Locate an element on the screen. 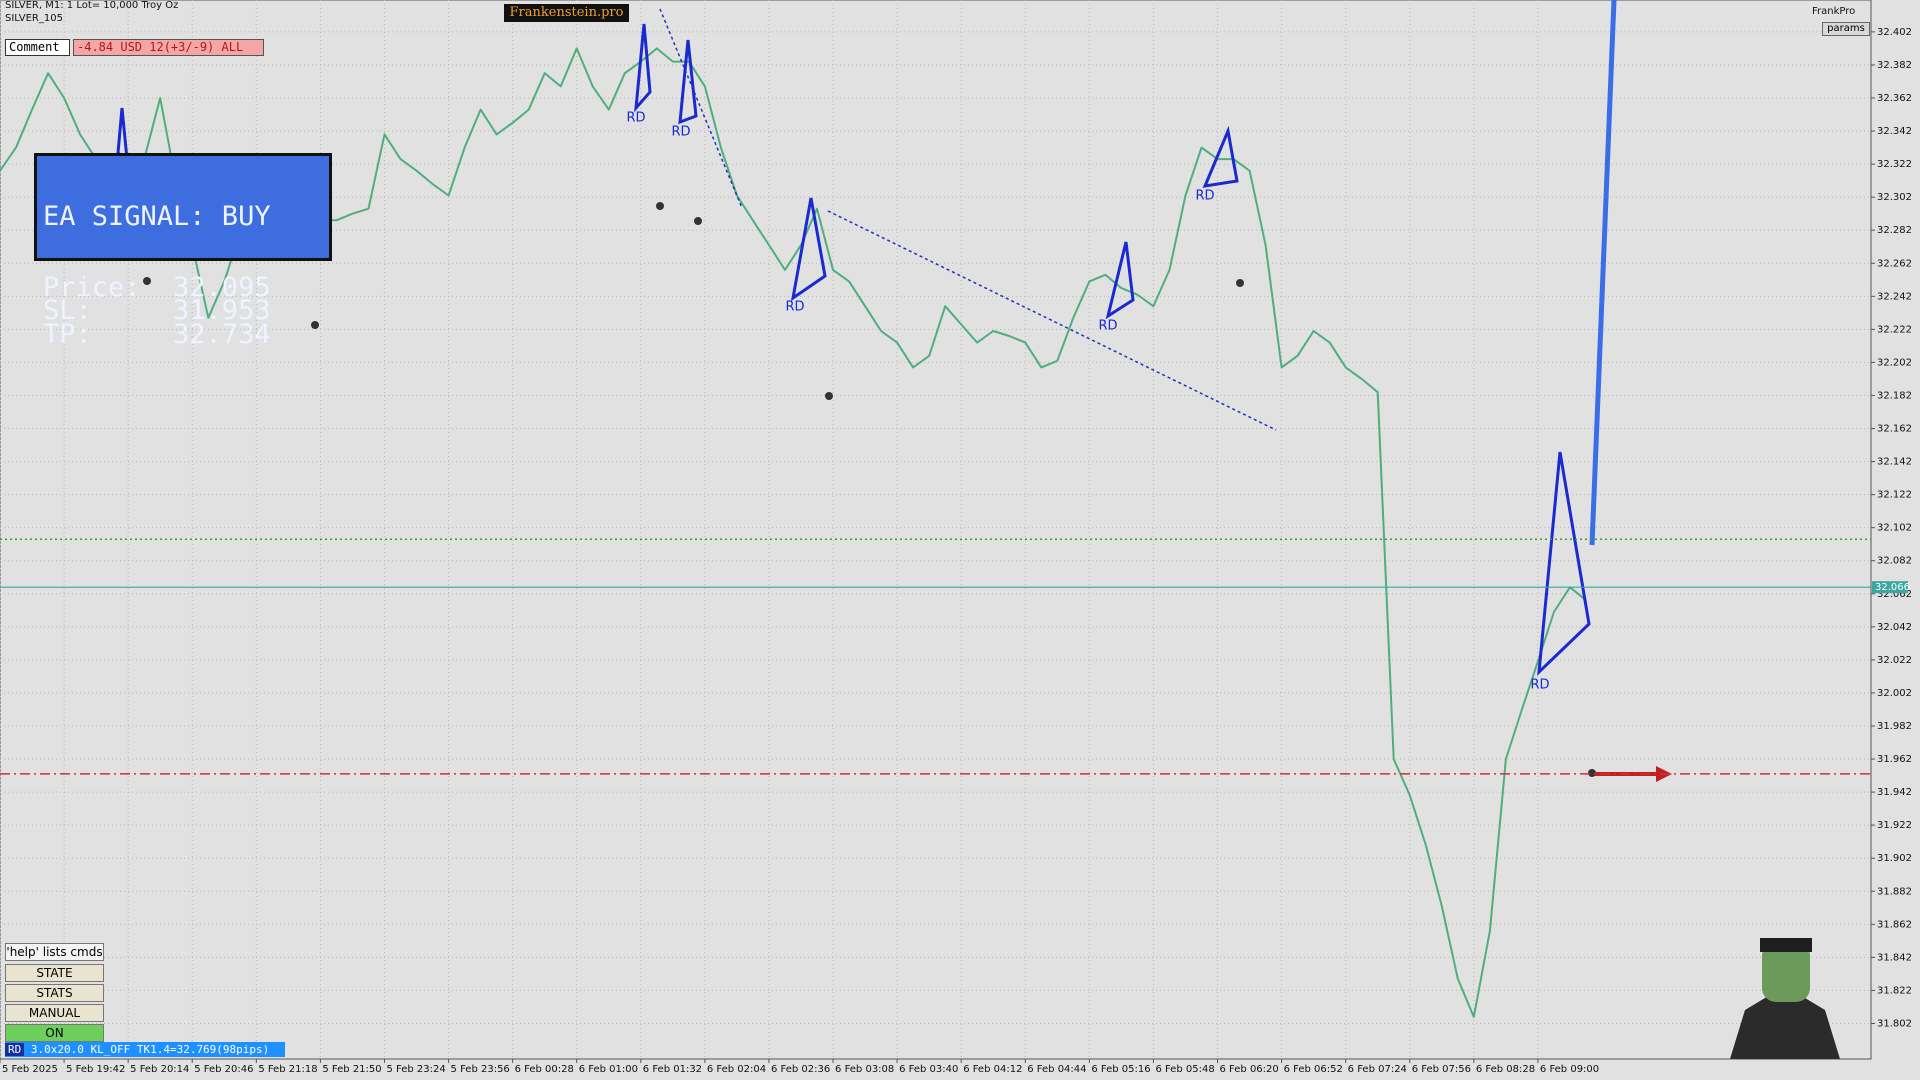  y-tick-label: 32.062 is located at coordinates (1894, 594).